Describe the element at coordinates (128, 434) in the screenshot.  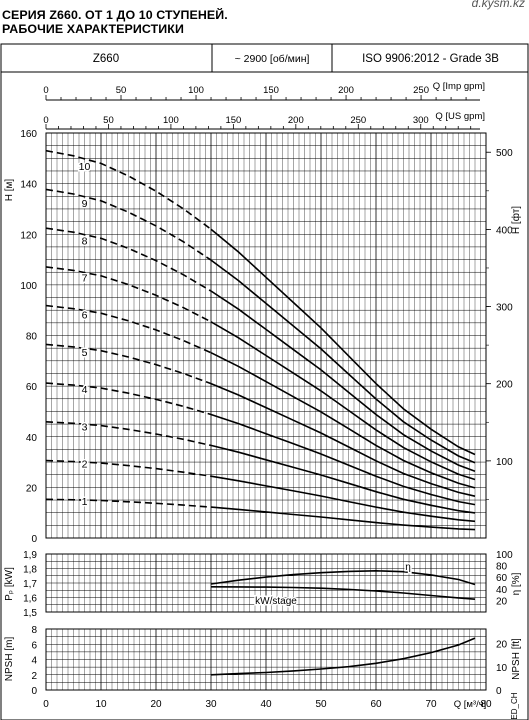
I see `head-curve-stage-3-dashed` at that location.